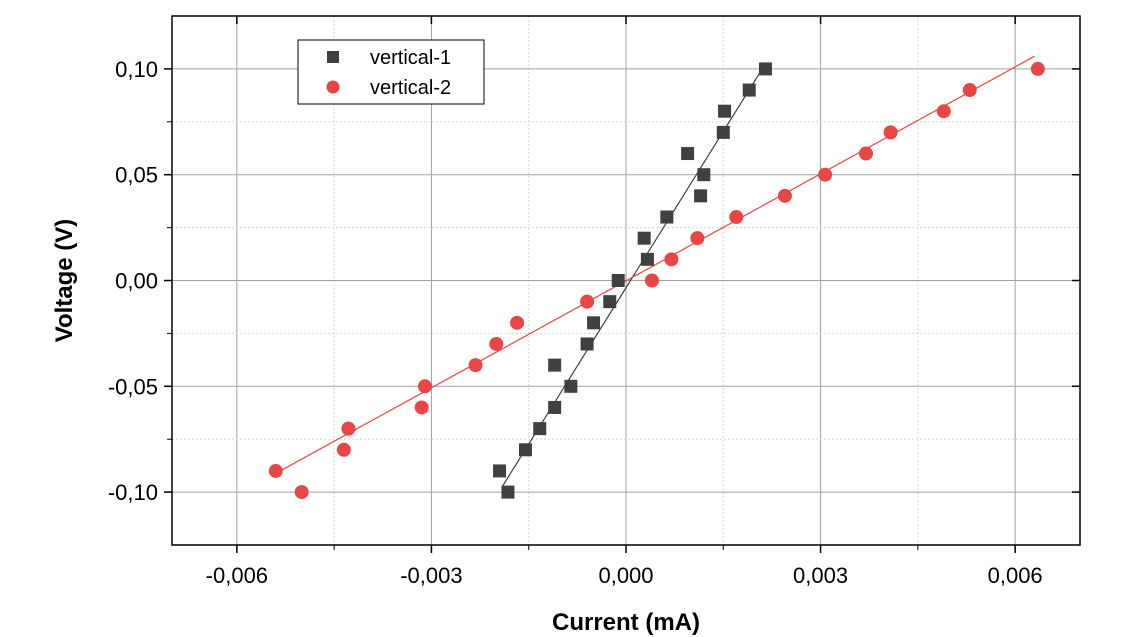 This screenshot has width=1121, height=637. Describe the element at coordinates (431, 575) in the screenshot. I see `x-tick-label: -0,003` at that location.